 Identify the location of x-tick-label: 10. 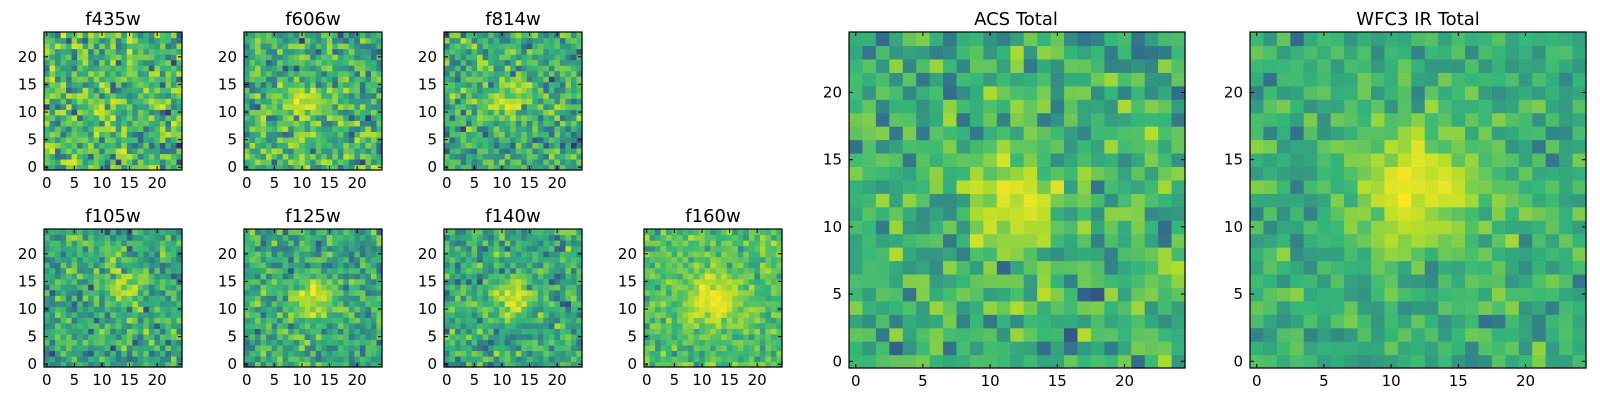
(101, 380).